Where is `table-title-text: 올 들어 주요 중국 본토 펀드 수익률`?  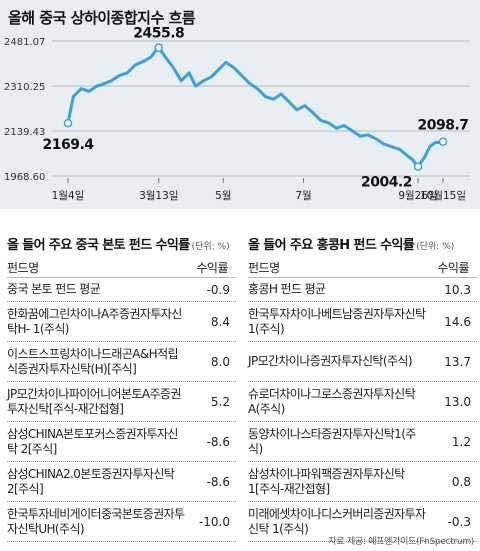 table-title-text: 올 들어 주요 중국 본토 펀드 수익률 is located at coordinates (98, 245).